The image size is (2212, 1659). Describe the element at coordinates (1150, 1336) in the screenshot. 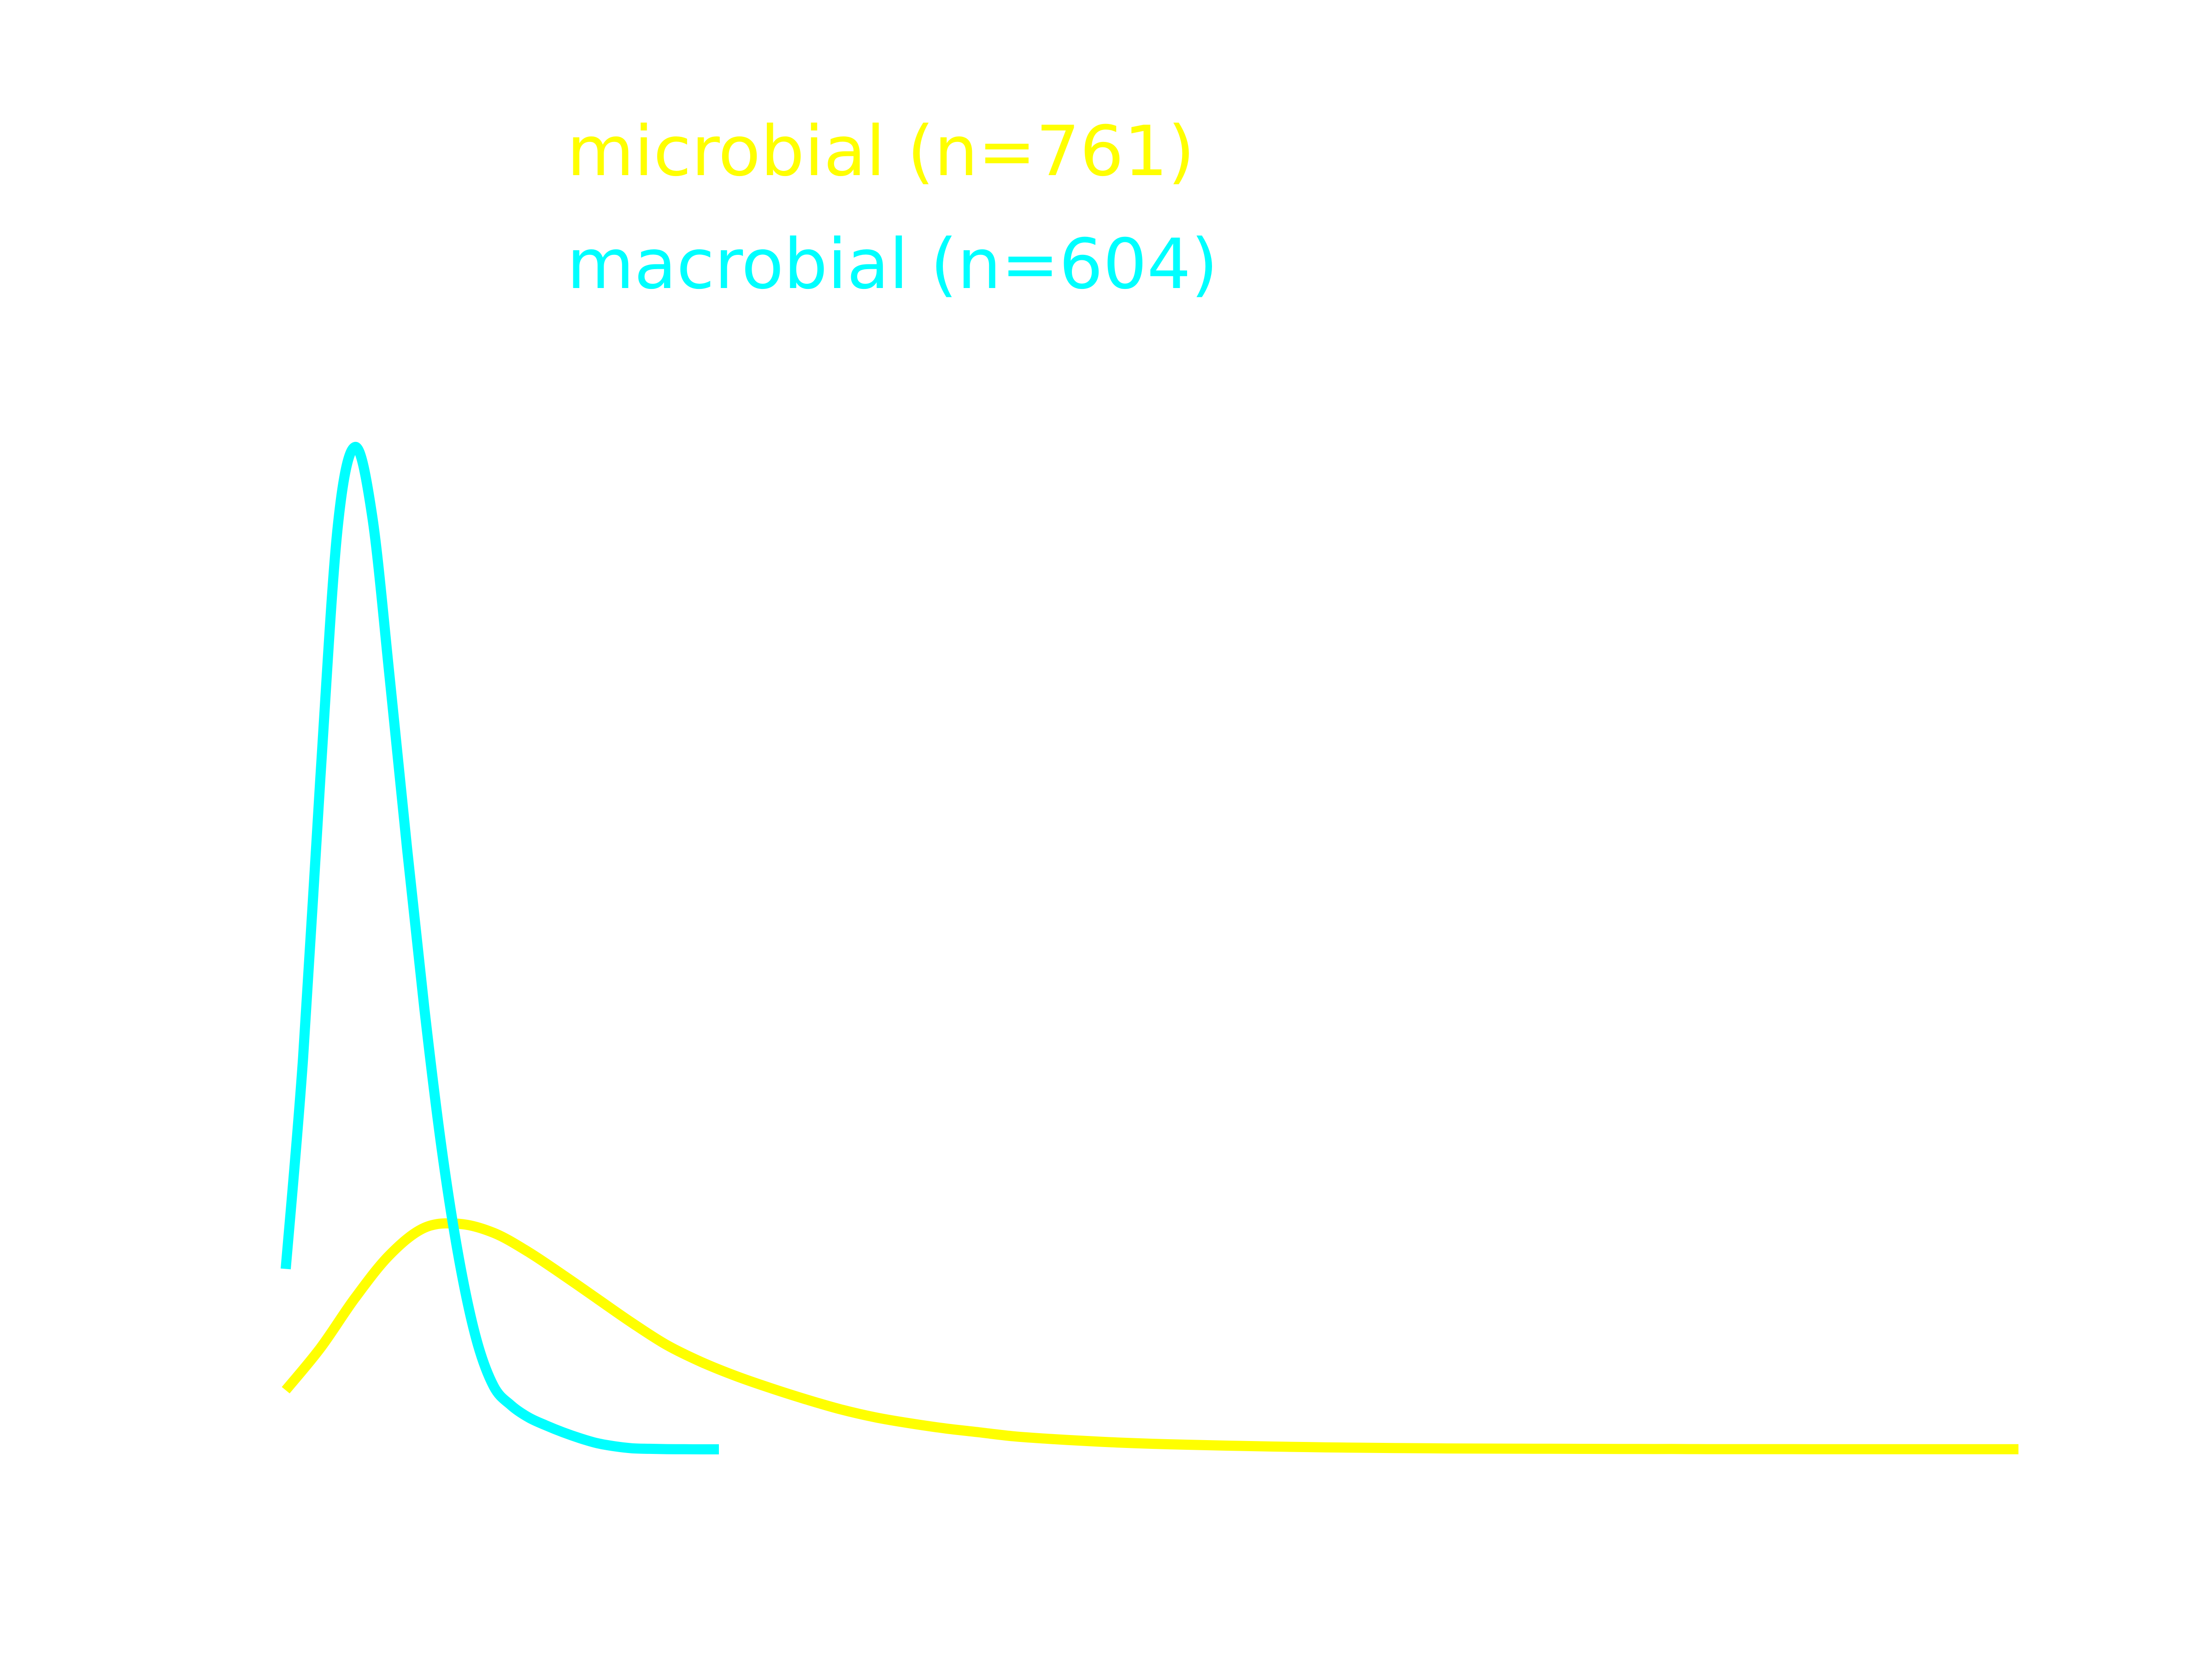

I see `series-line-microbial` at that location.